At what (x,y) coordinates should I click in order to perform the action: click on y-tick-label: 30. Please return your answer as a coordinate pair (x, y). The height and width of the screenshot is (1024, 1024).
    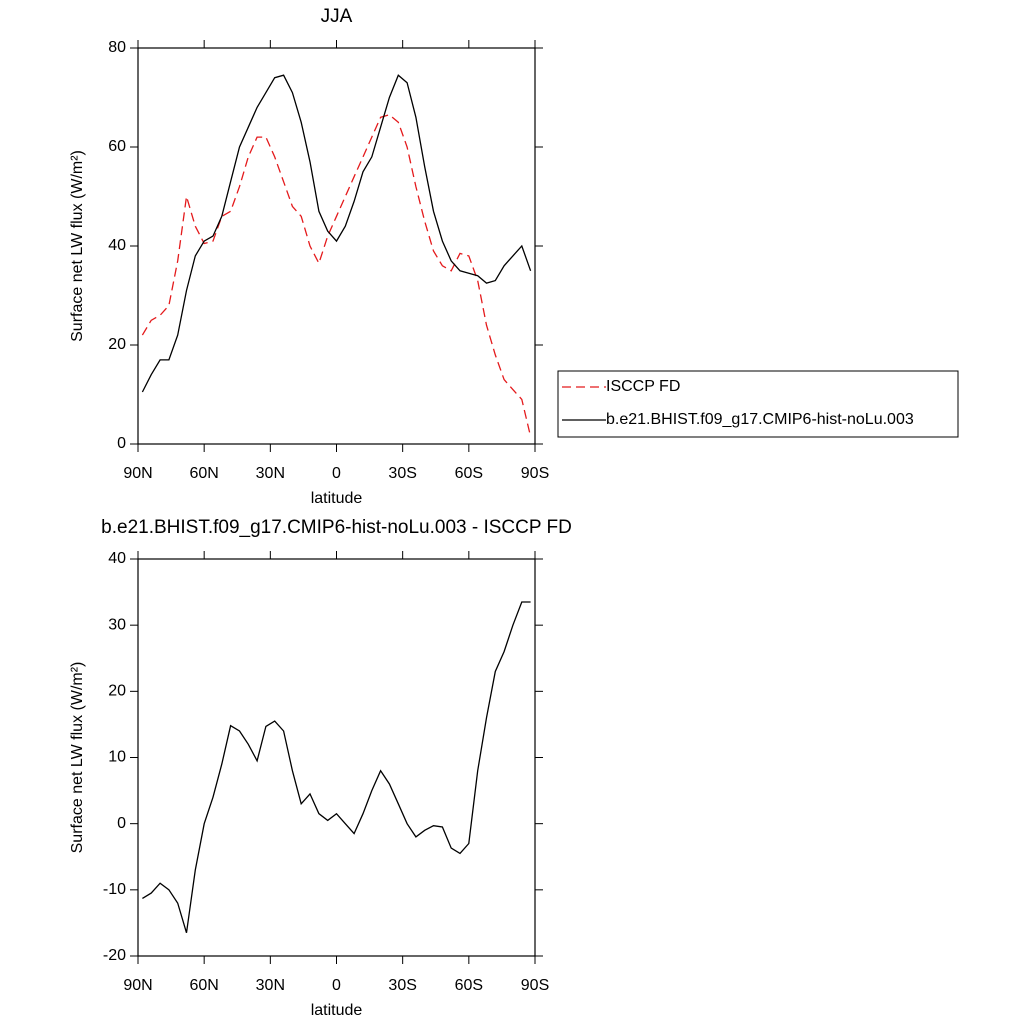
    Looking at the image, I should click on (117, 624).